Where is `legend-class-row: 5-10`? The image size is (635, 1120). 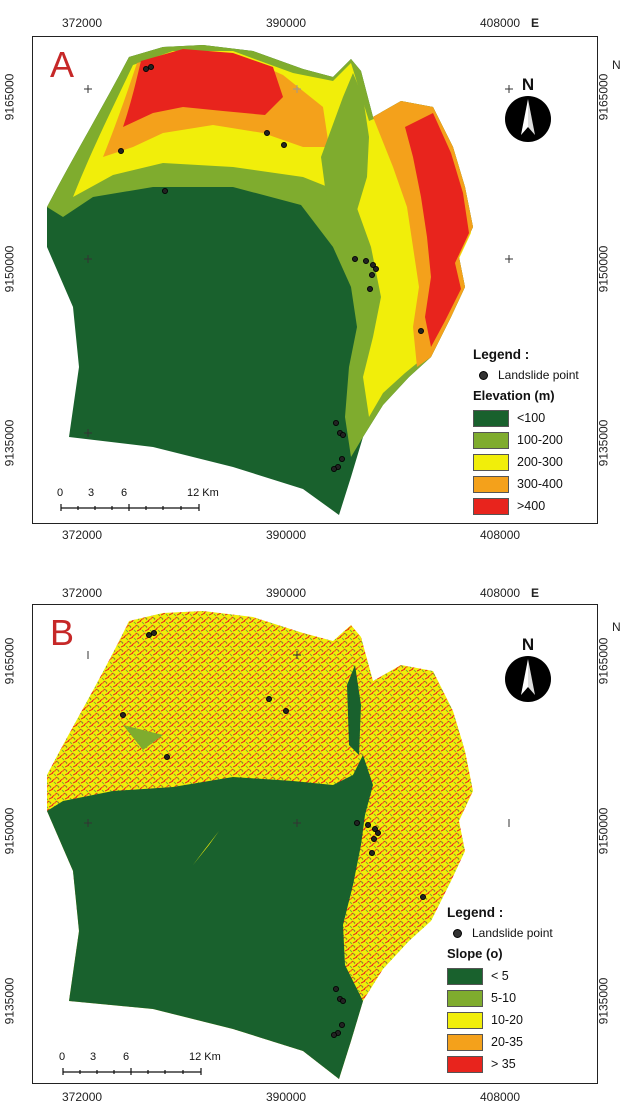
legend-class-row: 5-10 is located at coordinates (500, 998).